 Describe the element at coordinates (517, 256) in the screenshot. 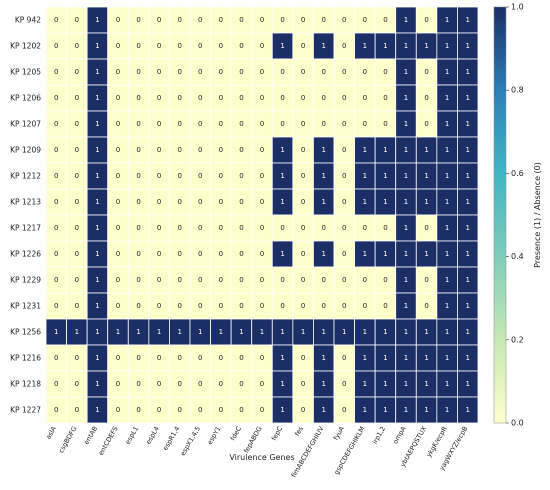

I see `colorbar-tick-label: 0.4` at that location.